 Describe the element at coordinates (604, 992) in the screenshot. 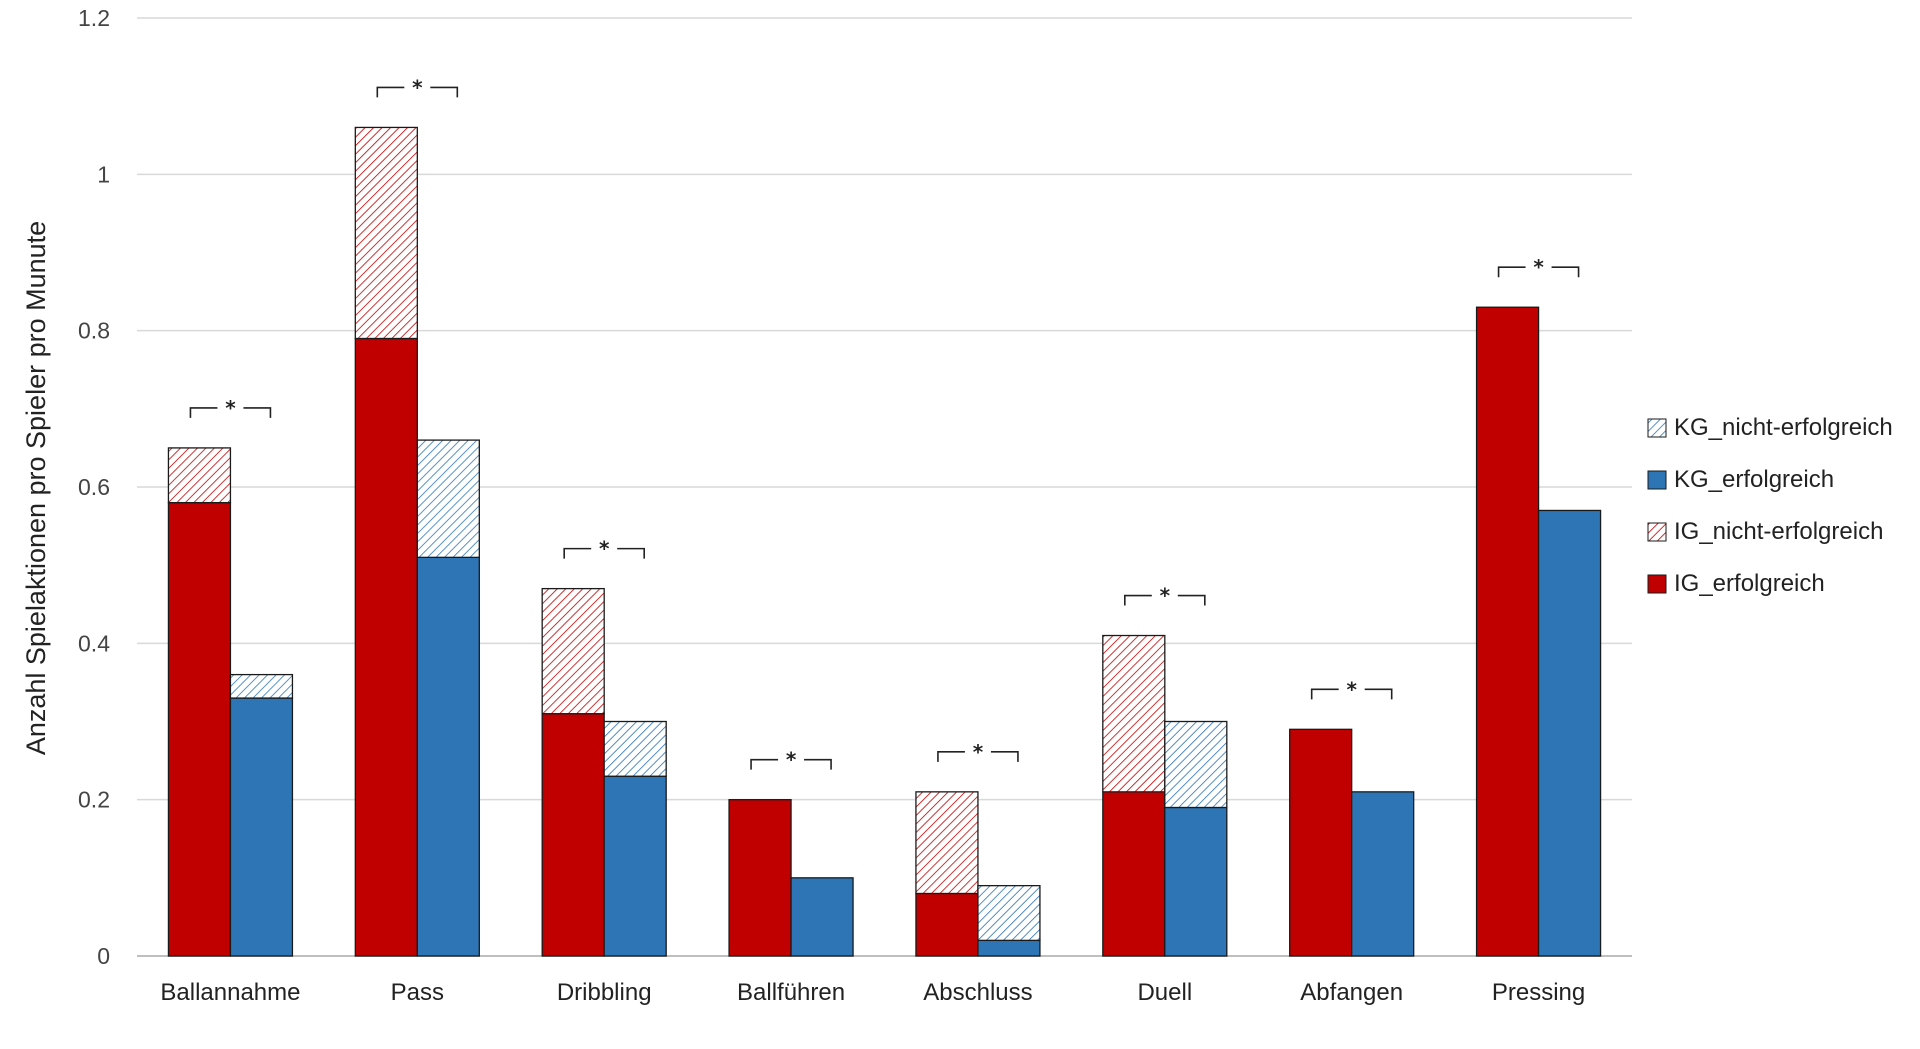

I see `x-tick-label: Dribbling` at that location.